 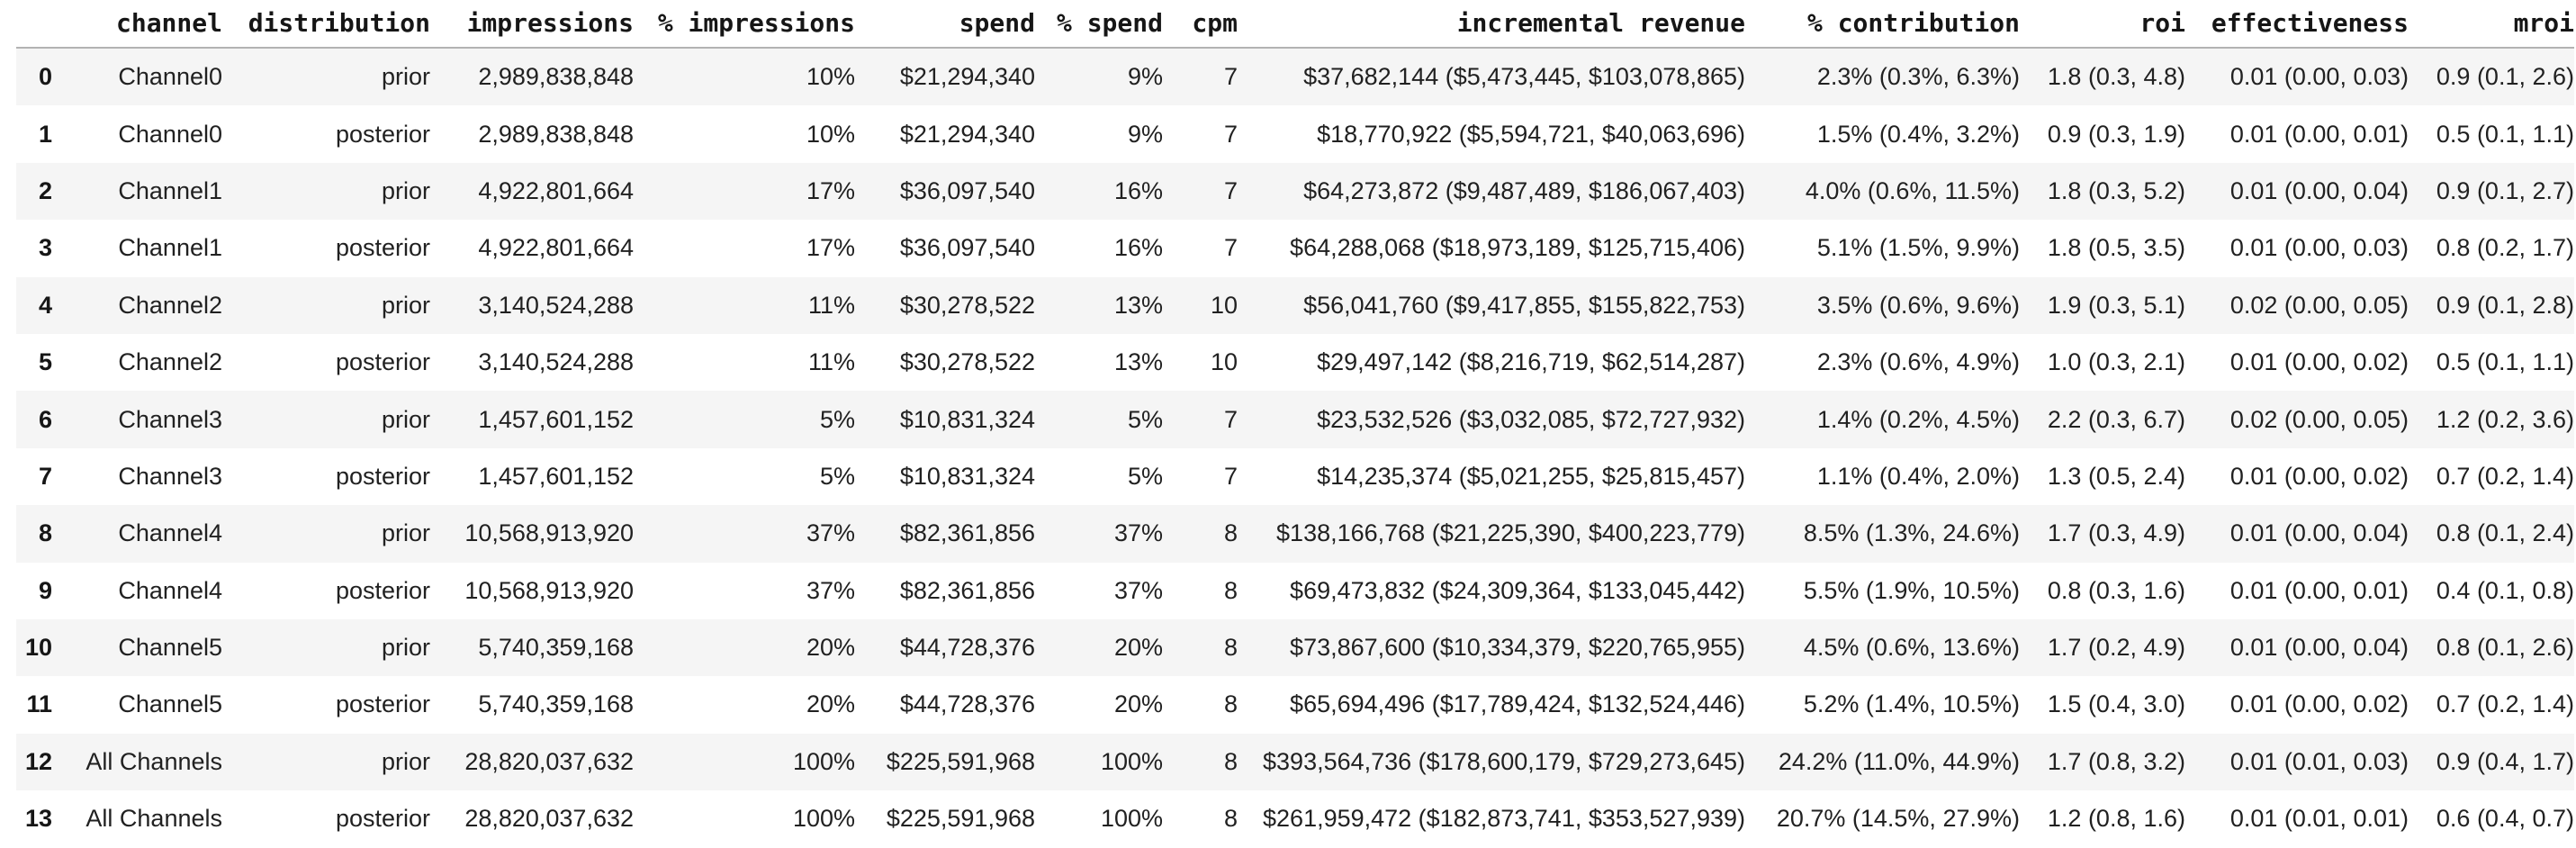 I want to click on cell-roi: 1.8 (0.3, 5.2), so click(x=2116, y=190).